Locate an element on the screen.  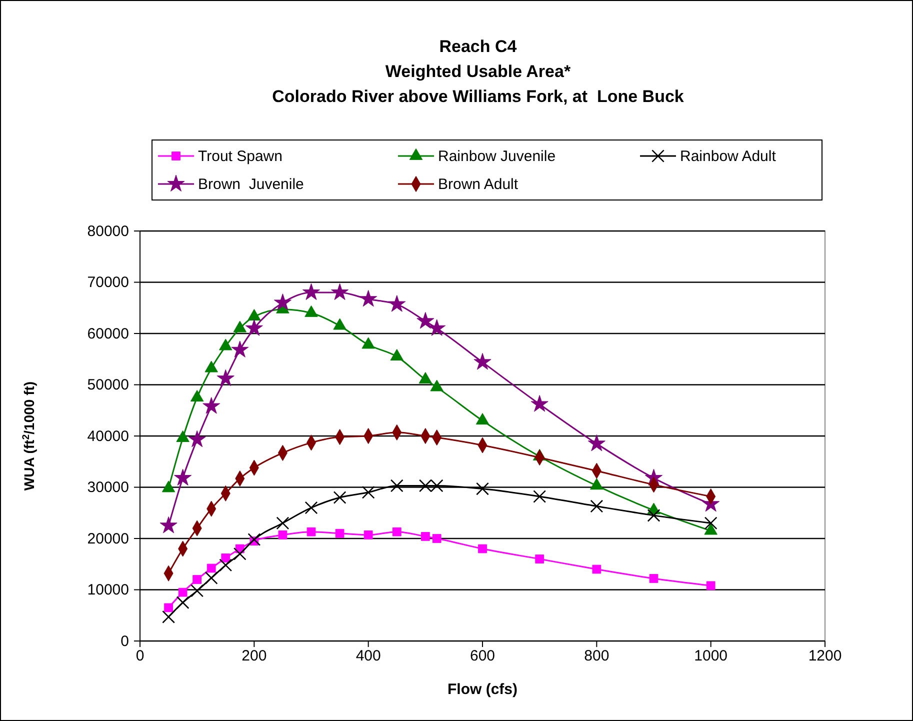
legend-label: Trout Spawn is located at coordinates (240, 156).